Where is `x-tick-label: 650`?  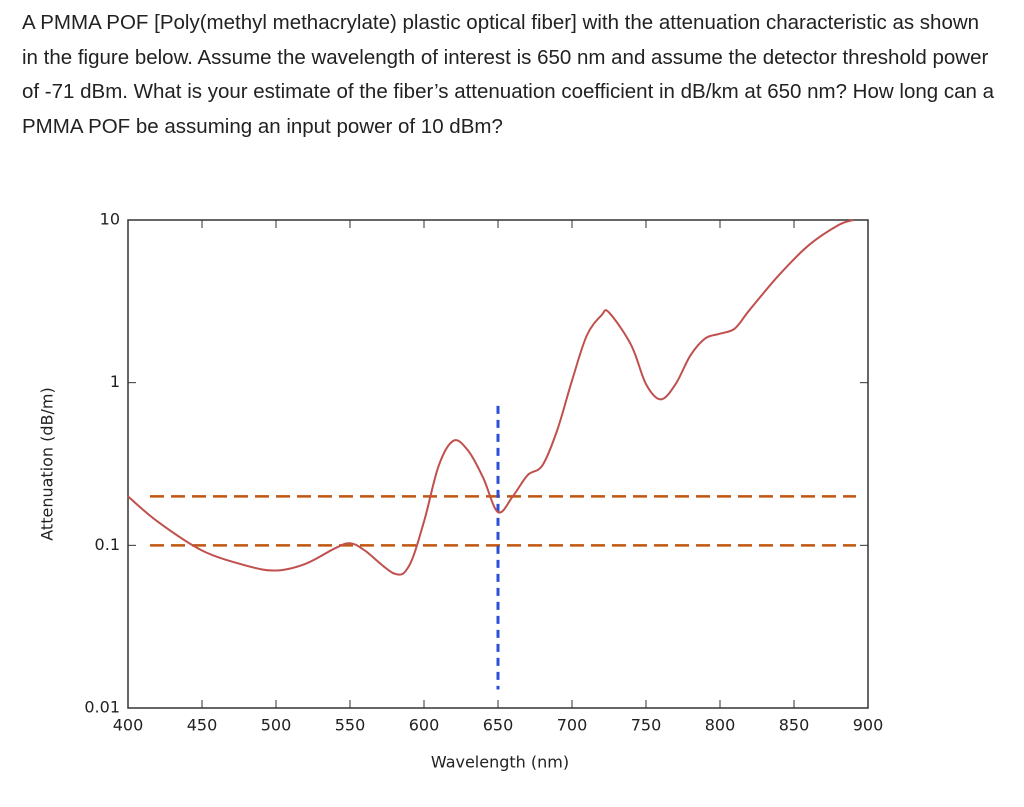
x-tick-label: 650 is located at coordinates (498, 725).